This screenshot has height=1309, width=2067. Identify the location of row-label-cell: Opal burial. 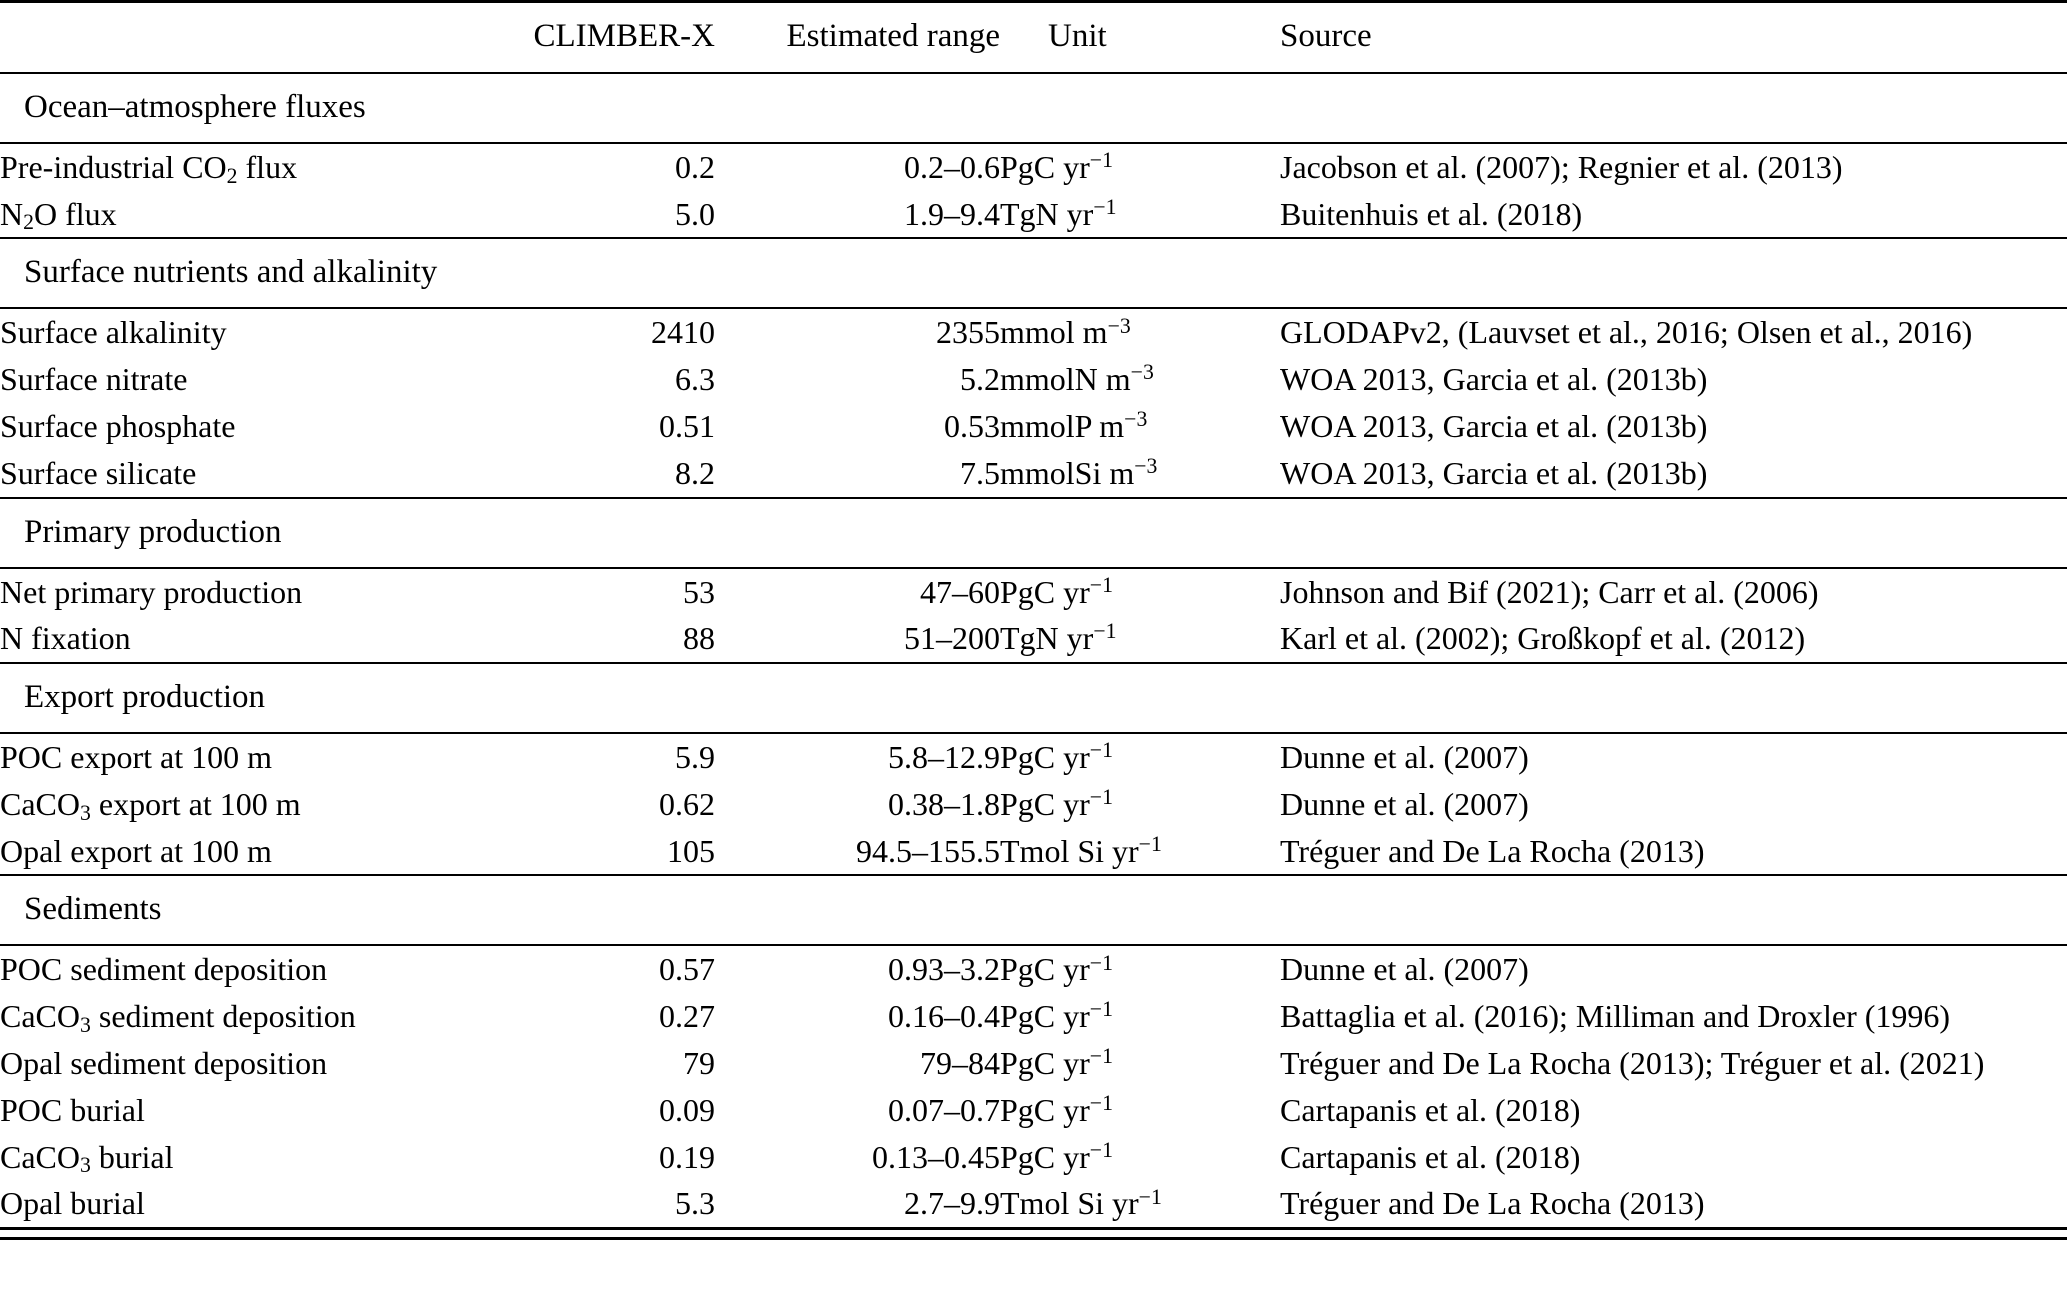
(72, 1203).